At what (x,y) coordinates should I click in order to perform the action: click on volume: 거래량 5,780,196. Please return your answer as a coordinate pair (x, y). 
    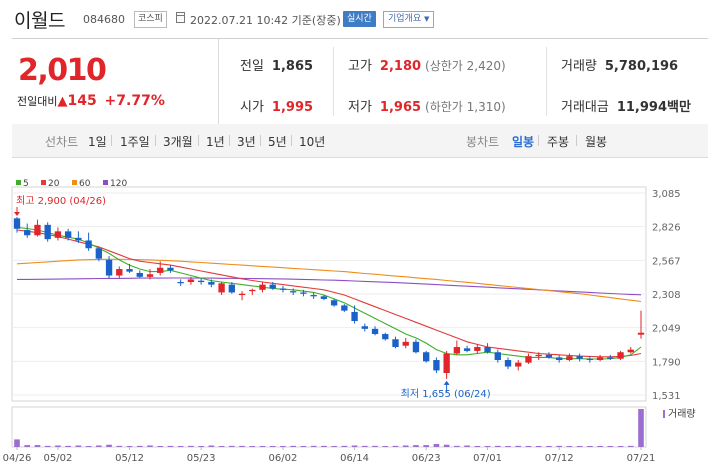
    Looking at the image, I should click on (619, 64).